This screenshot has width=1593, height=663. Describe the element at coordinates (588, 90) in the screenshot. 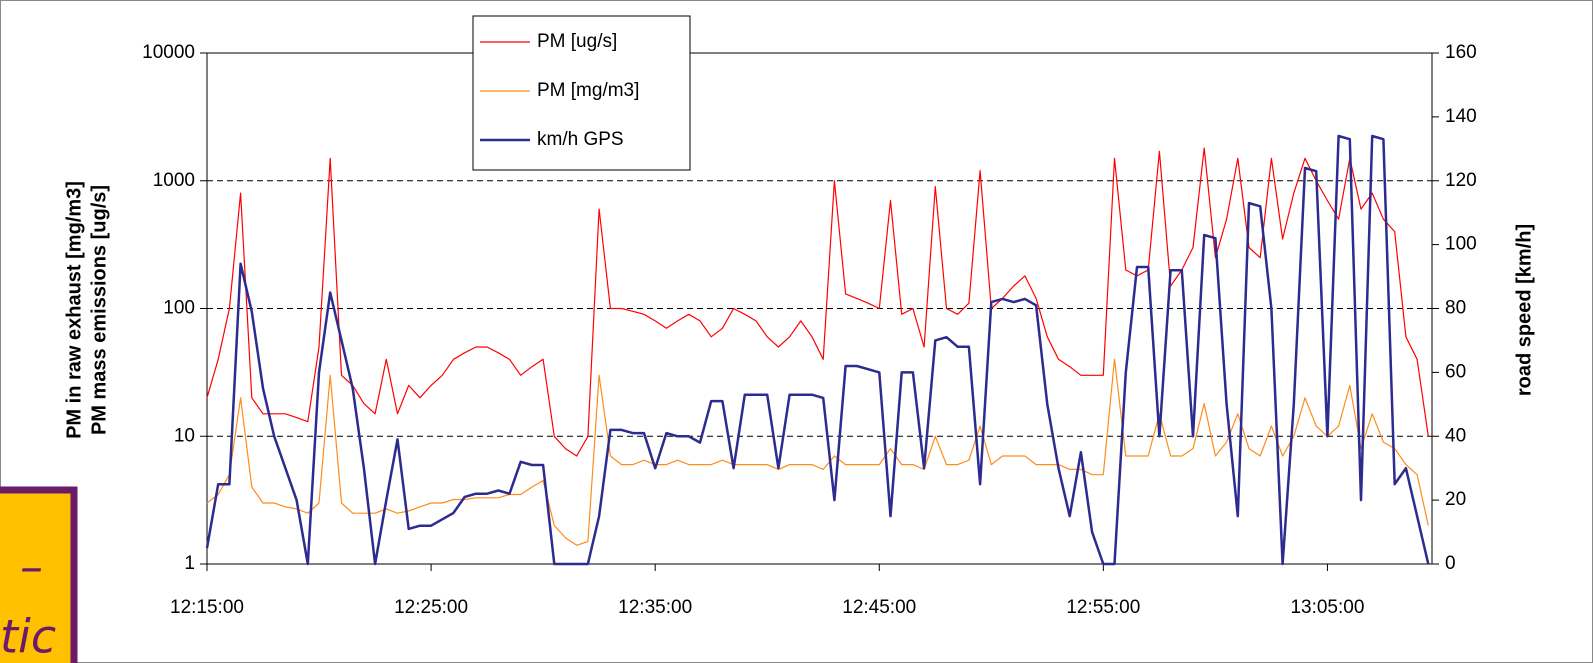

I see `legend-label: PM [mg/m3]` at that location.